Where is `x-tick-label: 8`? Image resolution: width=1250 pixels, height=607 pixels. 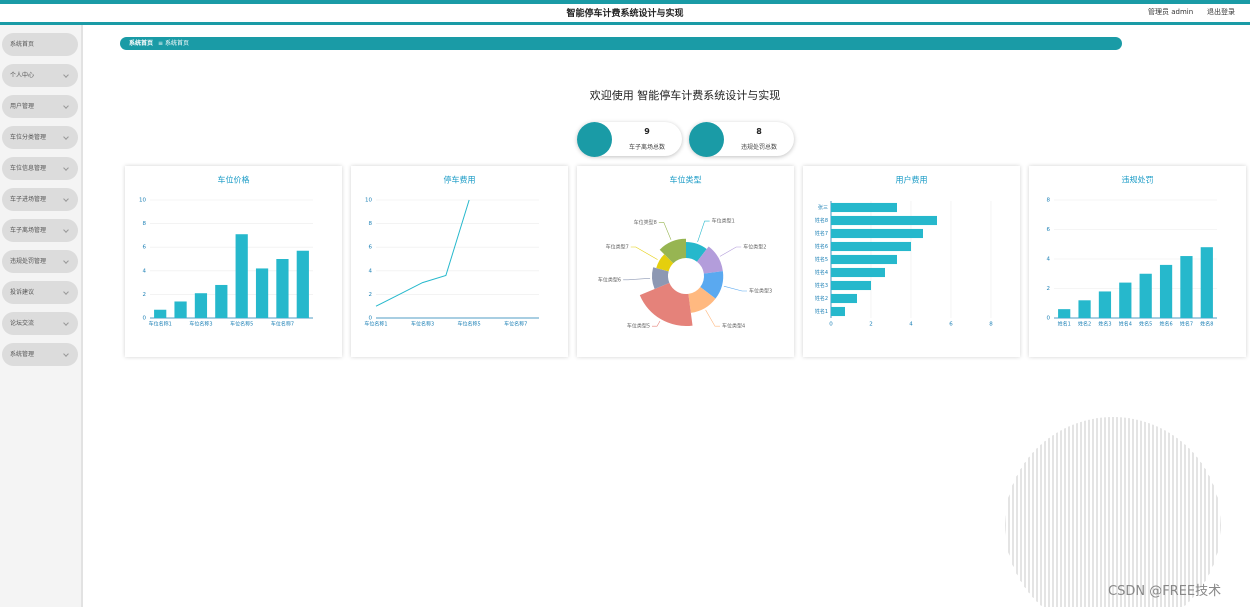 x-tick-label: 8 is located at coordinates (991, 325).